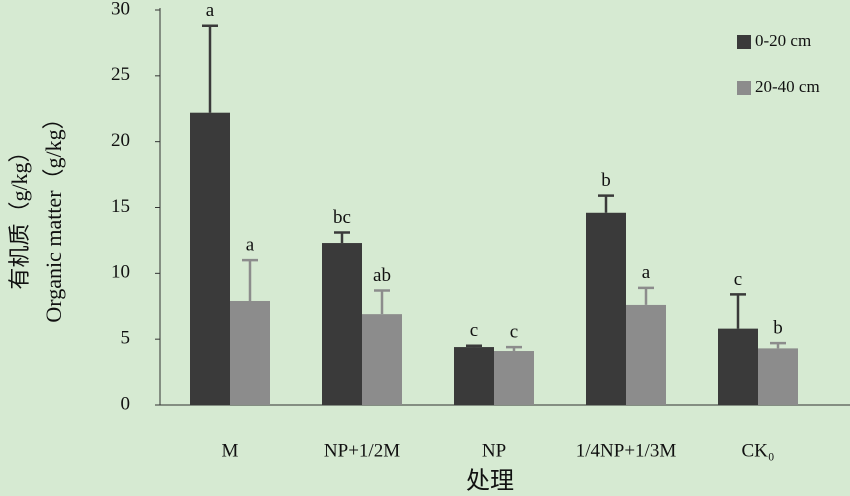 The height and width of the screenshot is (496, 850). I want to click on significance-label: bc, so click(342, 217).